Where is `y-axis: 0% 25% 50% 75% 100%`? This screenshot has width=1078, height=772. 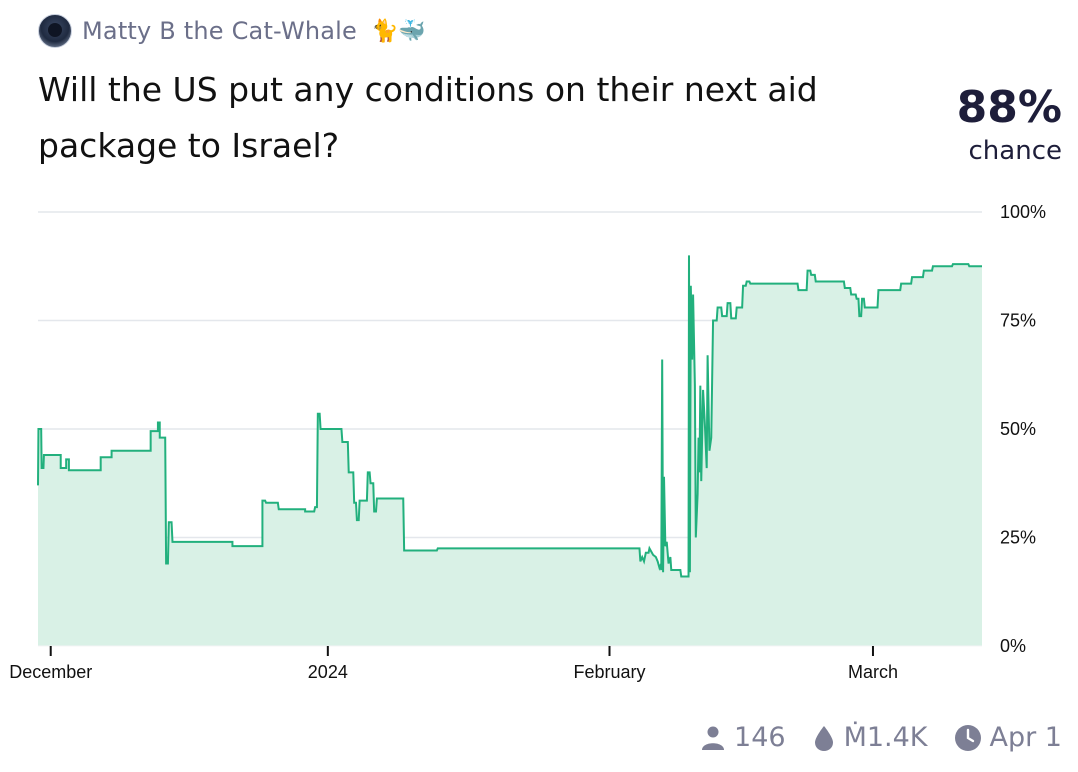
y-axis: 0% 25% 50% 75% 100% is located at coordinates (1023, 429).